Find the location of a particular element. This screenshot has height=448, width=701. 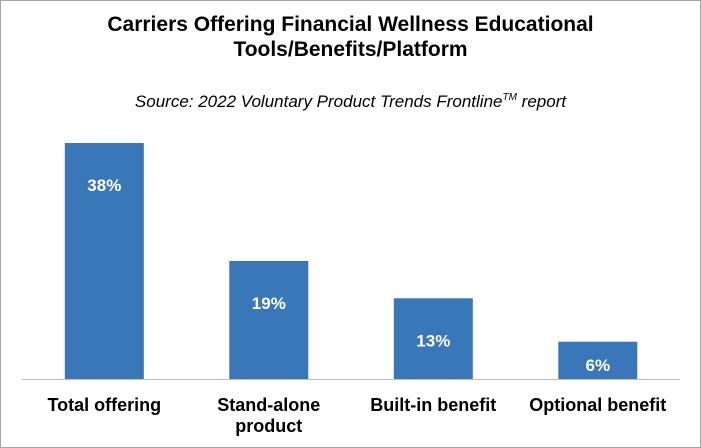

bar-stand-alone-product is located at coordinates (269, 320).